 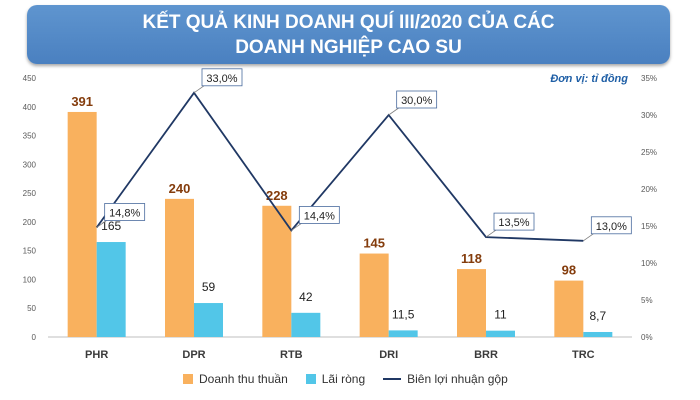 What do you see at coordinates (583, 355) in the screenshot?
I see `x-category-label: TRC` at bounding box center [583, 355].